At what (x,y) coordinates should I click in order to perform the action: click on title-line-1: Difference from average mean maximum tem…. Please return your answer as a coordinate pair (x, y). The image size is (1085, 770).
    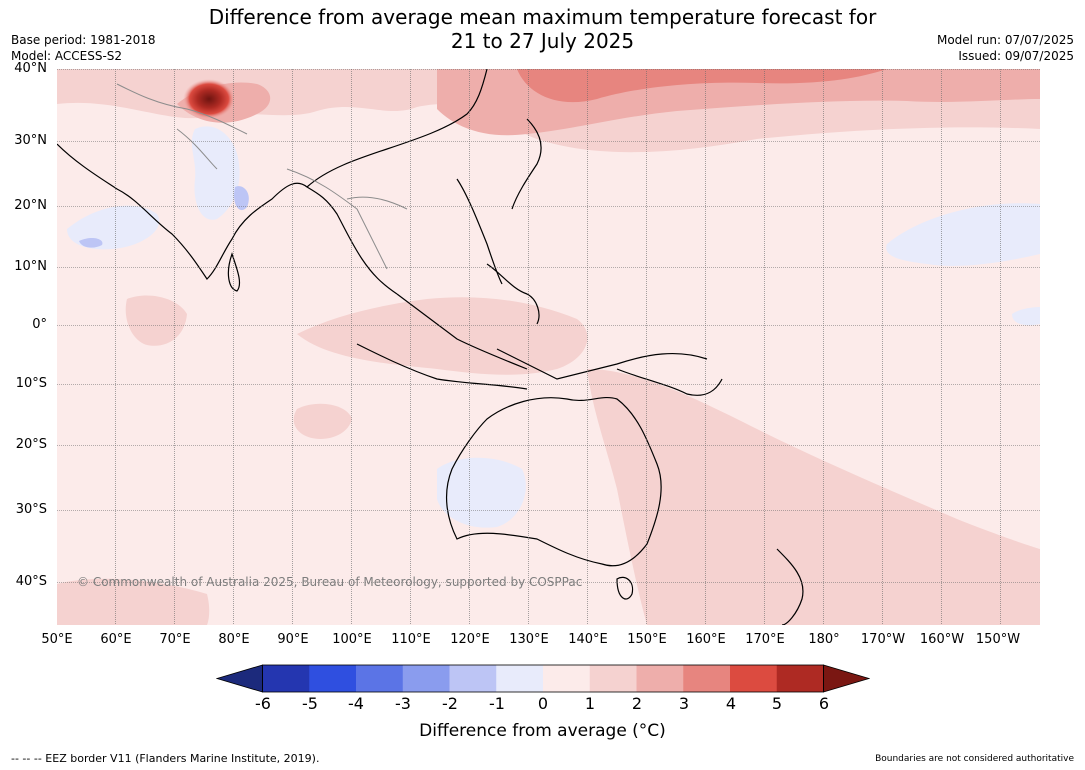
    Looking at the image, I should click on (542, 17).